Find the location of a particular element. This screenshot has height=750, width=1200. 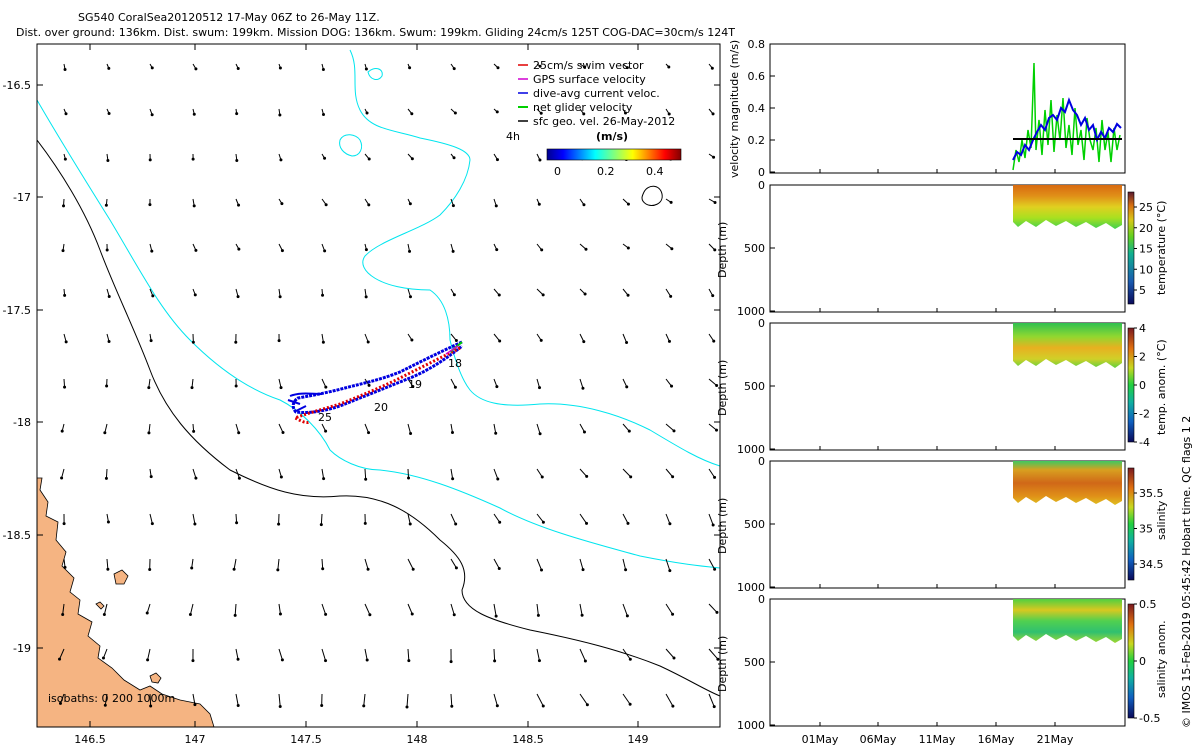

isobath-200m-reef is located at coordinates (351, 145).